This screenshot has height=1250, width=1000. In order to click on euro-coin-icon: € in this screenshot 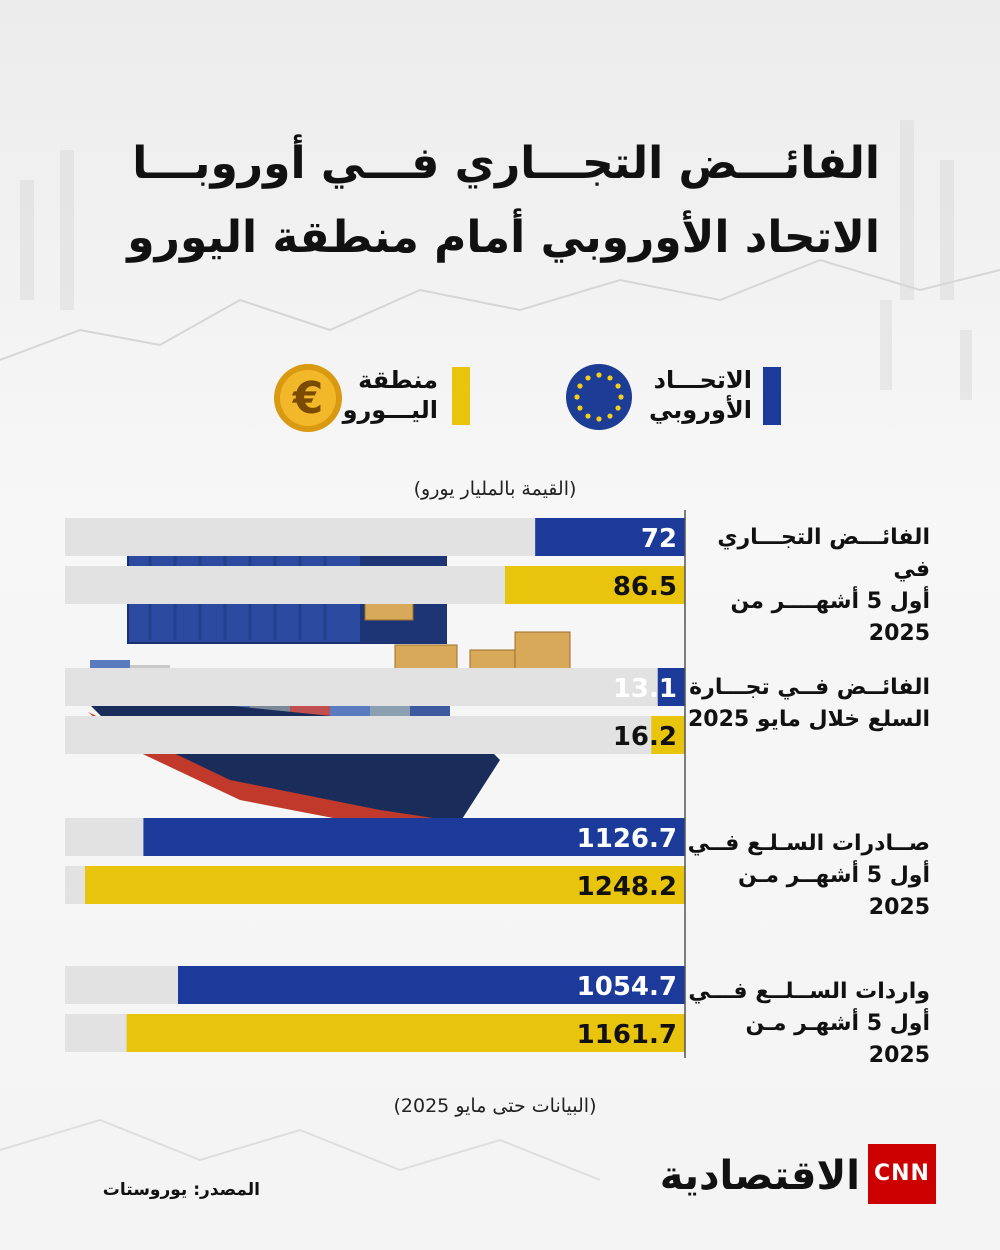, I will do `click(308, 398)`.